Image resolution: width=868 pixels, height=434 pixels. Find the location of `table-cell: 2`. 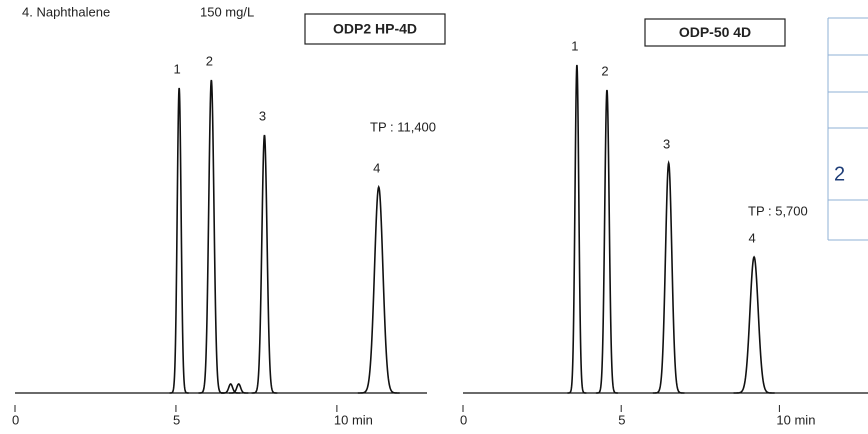

table-cell: 2 is located at coordinates (839, 174).